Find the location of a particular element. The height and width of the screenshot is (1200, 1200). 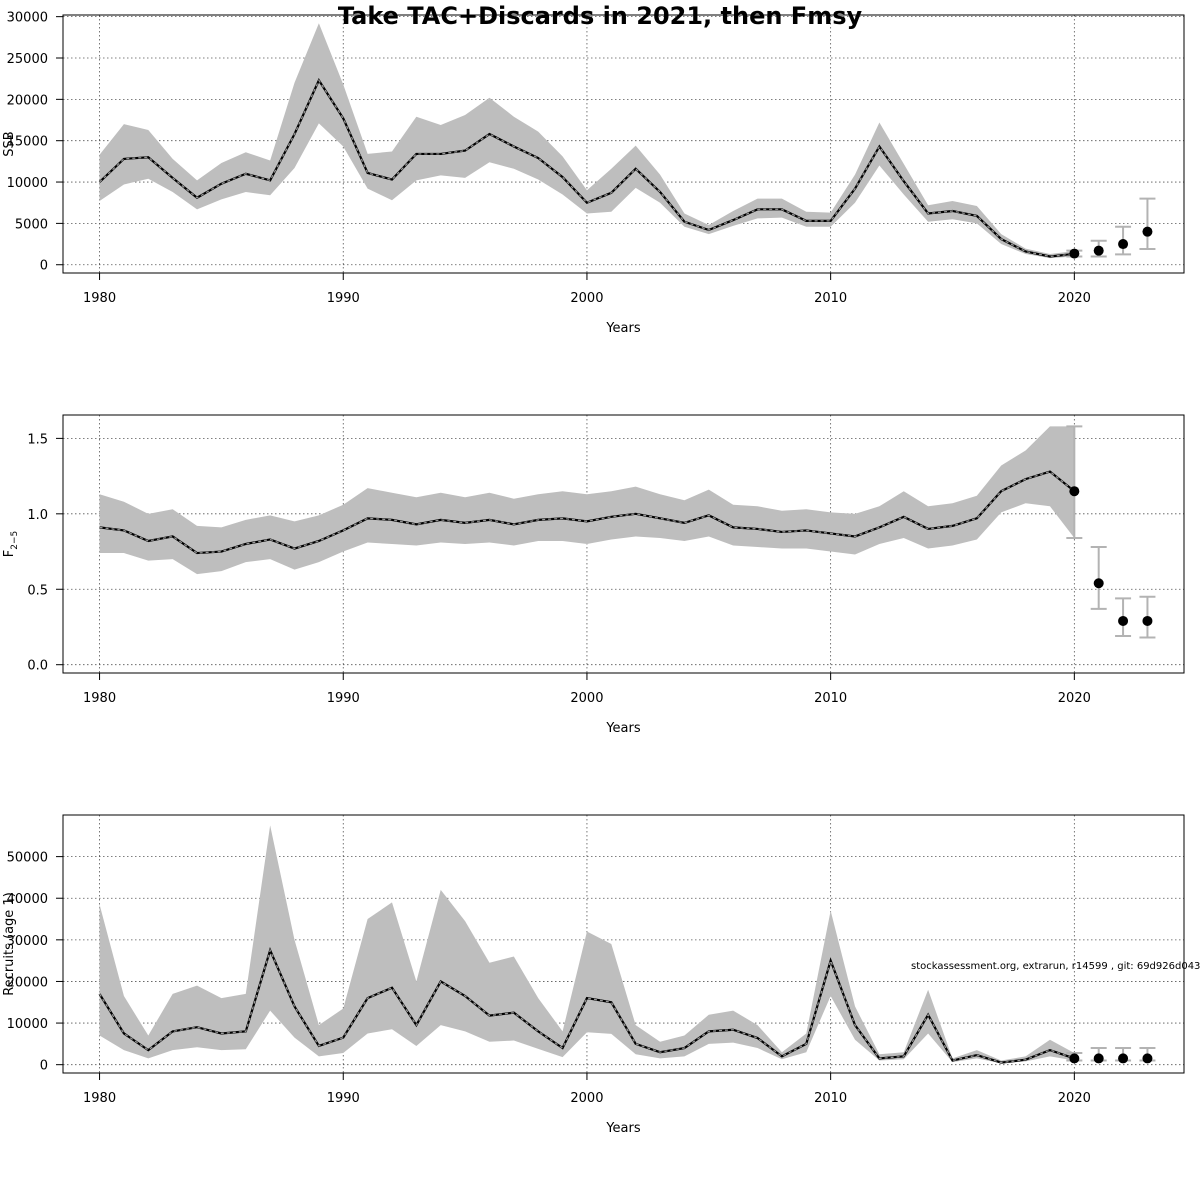

f-y-tick-label: 1.0 is located at coordinates (37, 515).